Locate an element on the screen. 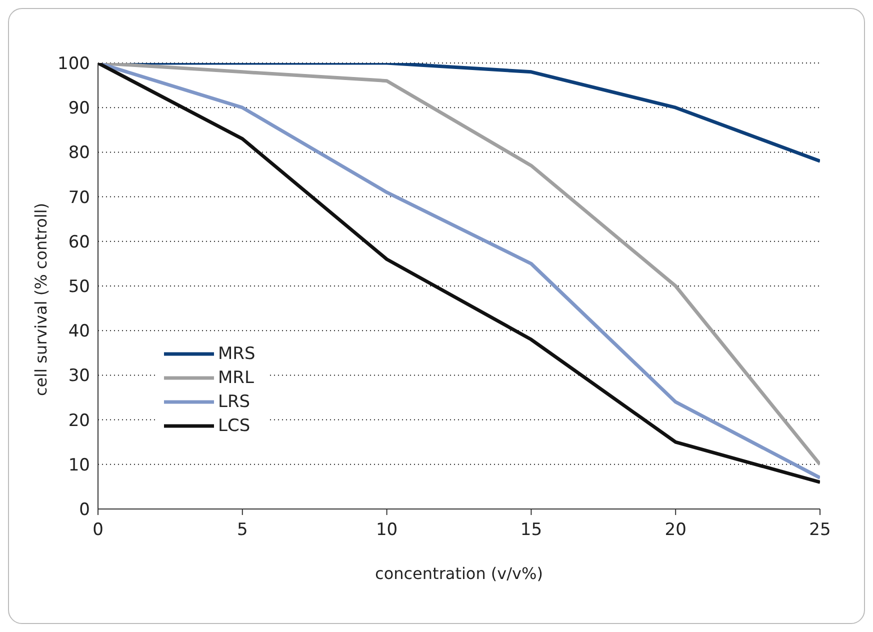  x-tick-label: 15 is located at coordinates (531, 530).